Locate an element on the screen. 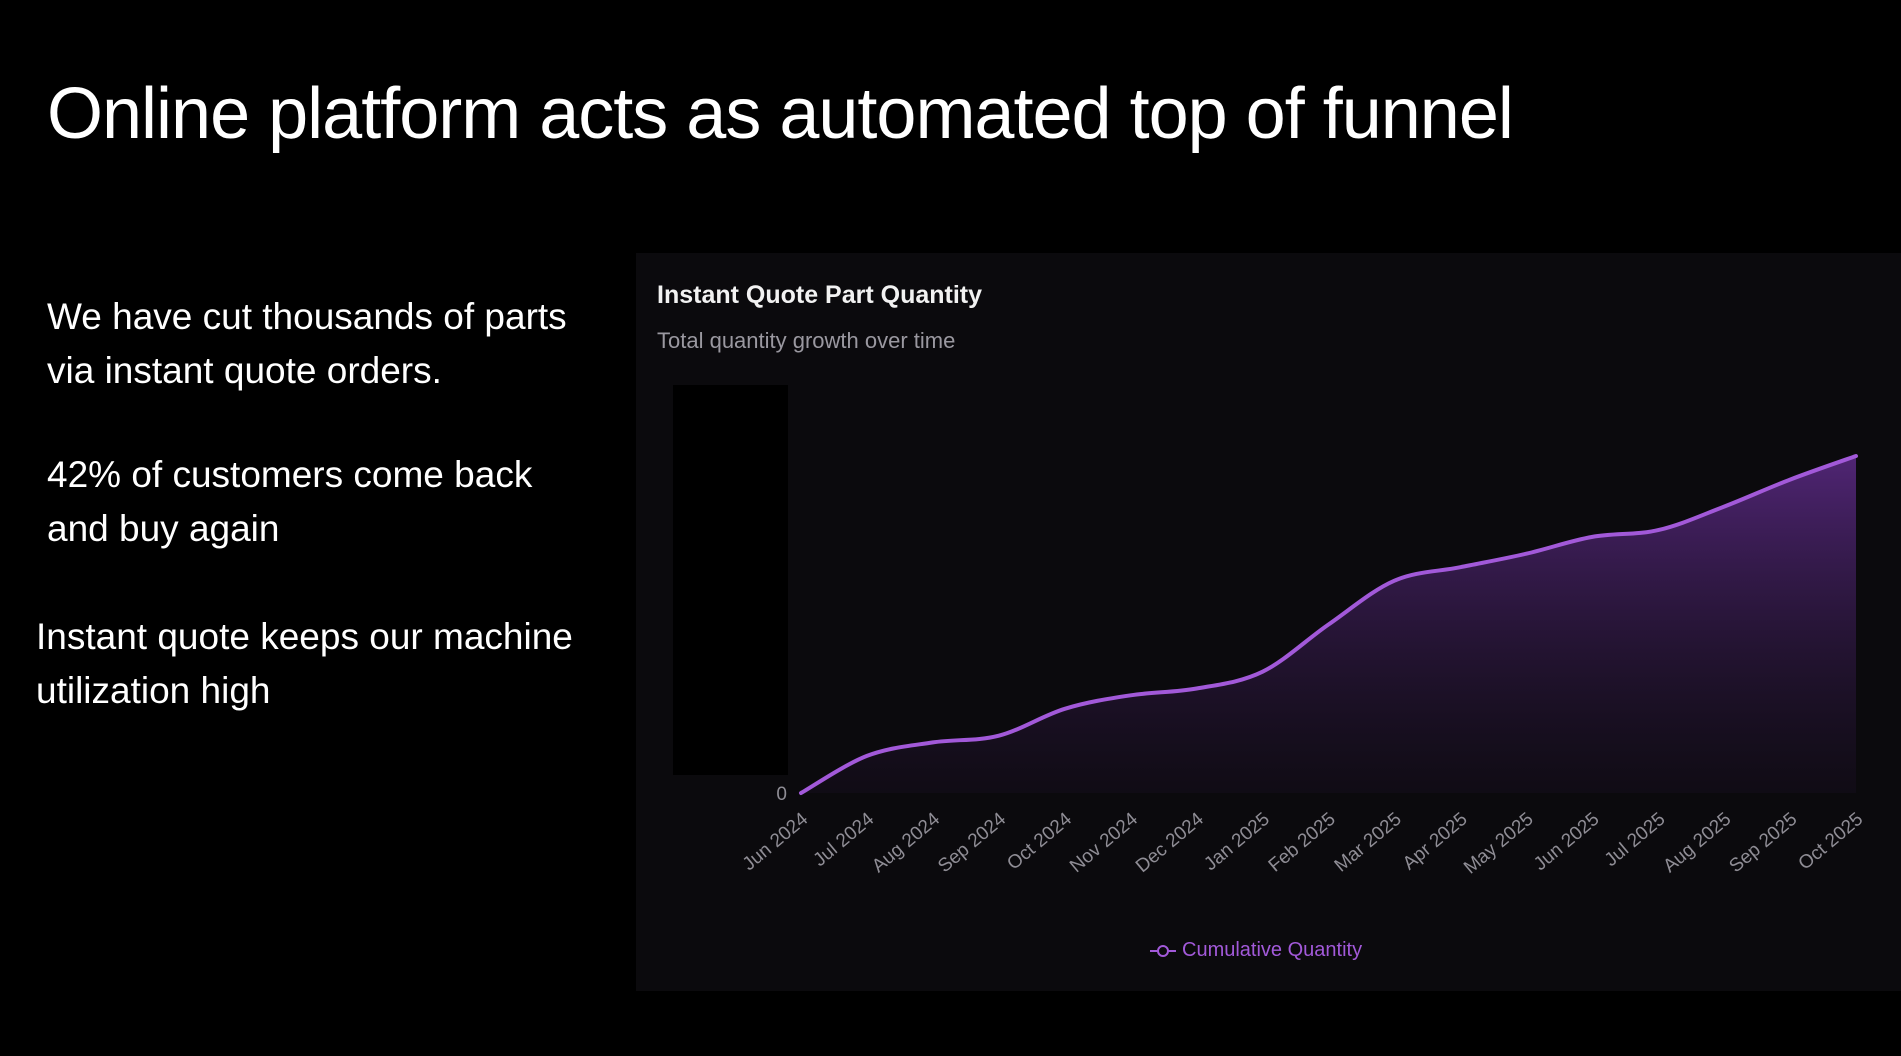 Image resolution: width=1901 pixels, height=1056 pixels. x-tick-label-15: Sep 2025 is located at coordinates (1763, 843).